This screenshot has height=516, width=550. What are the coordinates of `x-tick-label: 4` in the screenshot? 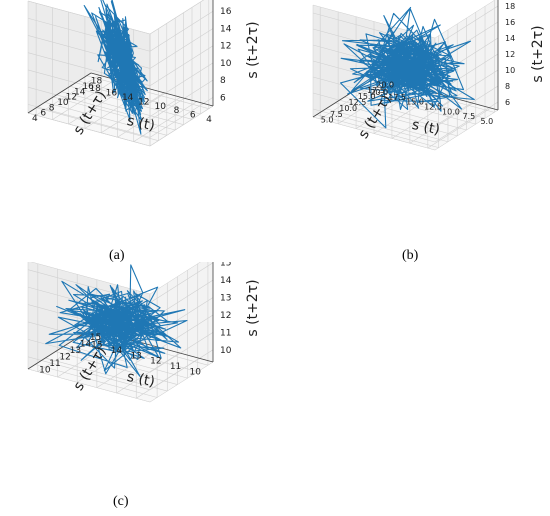 It's located at (209, 120).